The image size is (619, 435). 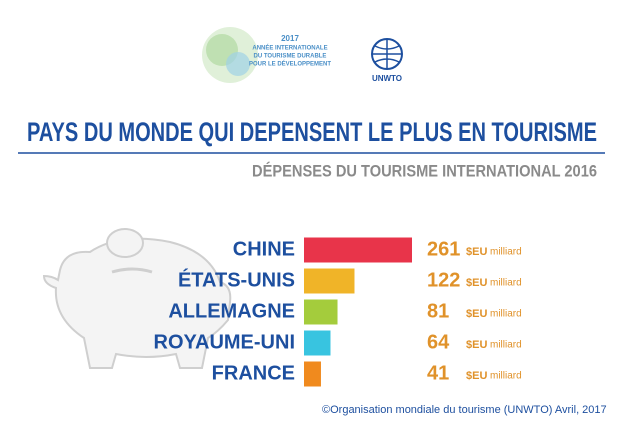 I want to click on value-label: 64, so click(x=438, y=342).